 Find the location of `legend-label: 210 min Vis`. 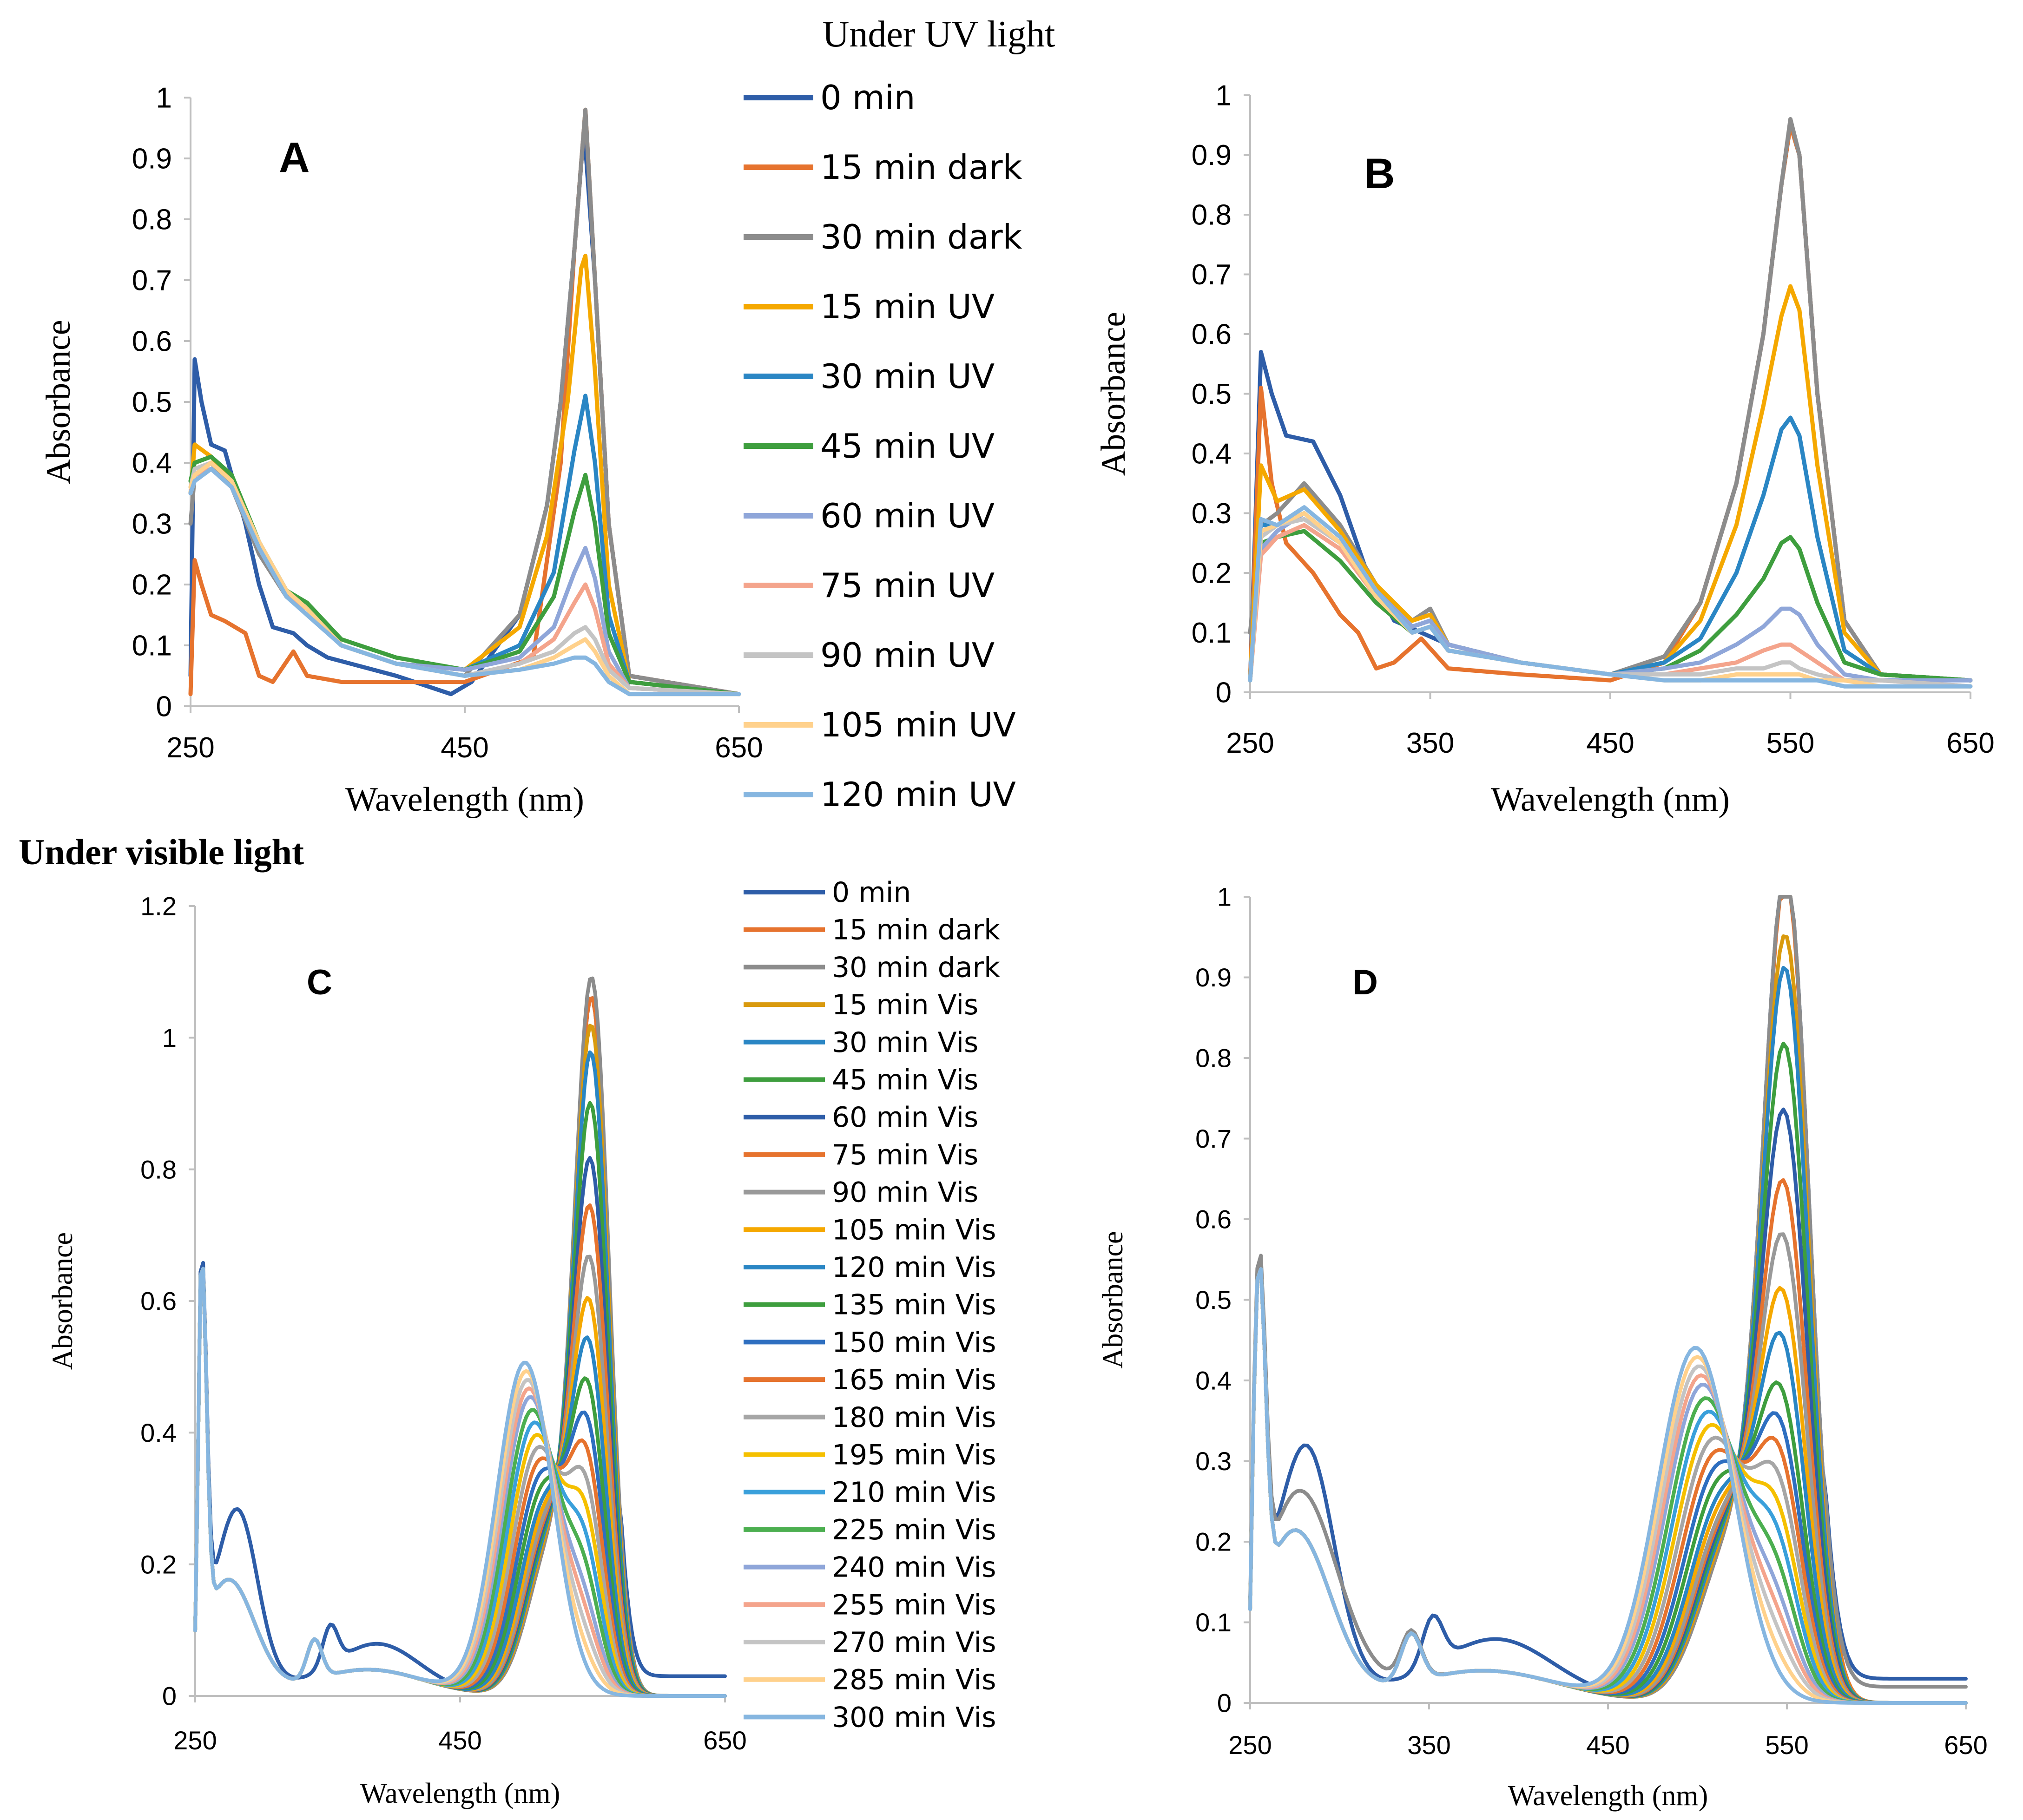

legend-label: 210 min Vis is located at coordinates (914, 1492).